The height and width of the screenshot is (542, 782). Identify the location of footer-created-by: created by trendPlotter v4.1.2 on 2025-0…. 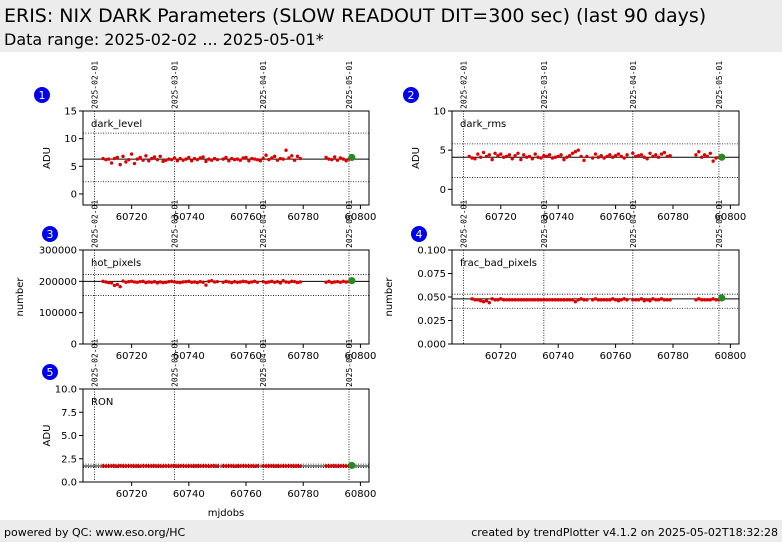
(624, 532).